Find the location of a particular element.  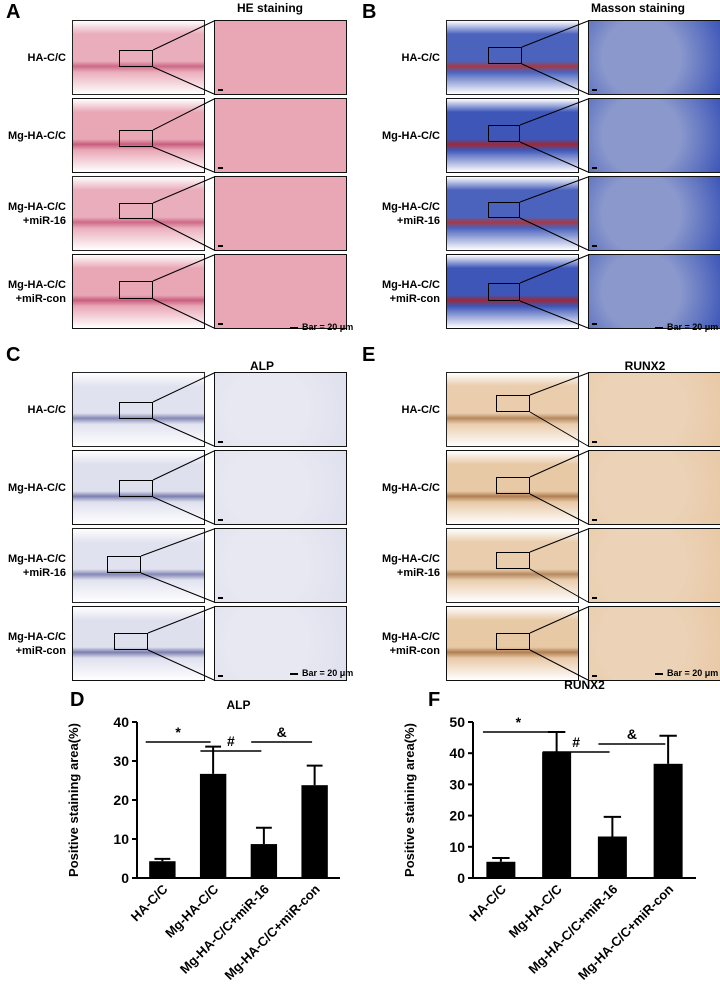

x-tick-label: Mg-HA-C/C is located at coordinates (536, 911).